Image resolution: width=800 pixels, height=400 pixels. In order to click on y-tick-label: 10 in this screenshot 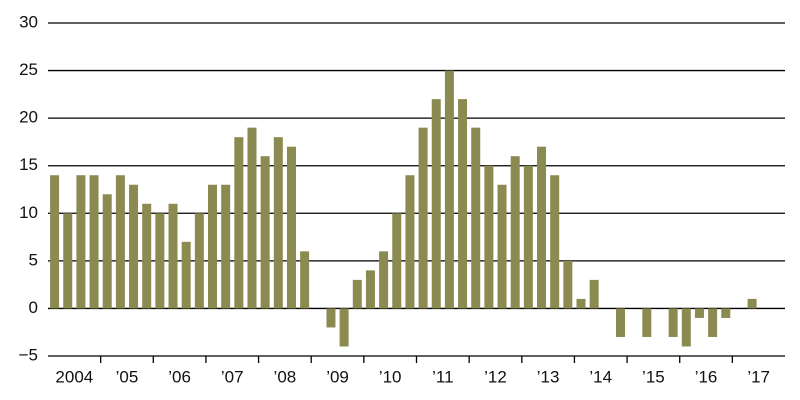, I will do `click(28, 212)`.